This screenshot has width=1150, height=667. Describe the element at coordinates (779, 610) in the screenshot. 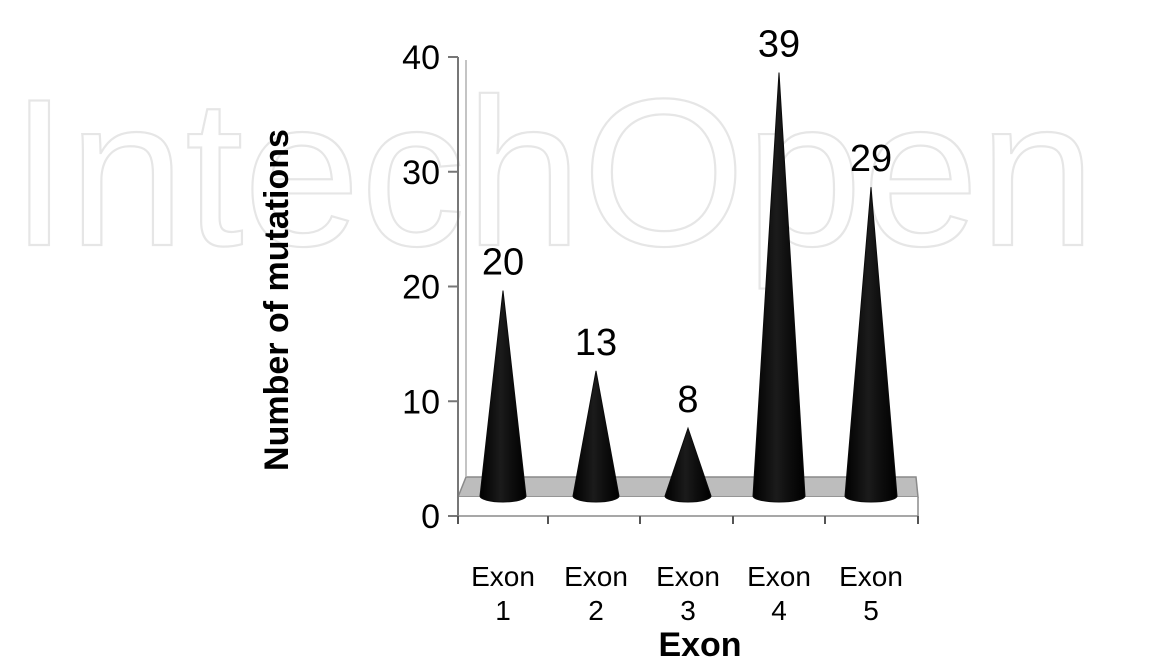

I see `x-category-label-line2: 4` at that location.